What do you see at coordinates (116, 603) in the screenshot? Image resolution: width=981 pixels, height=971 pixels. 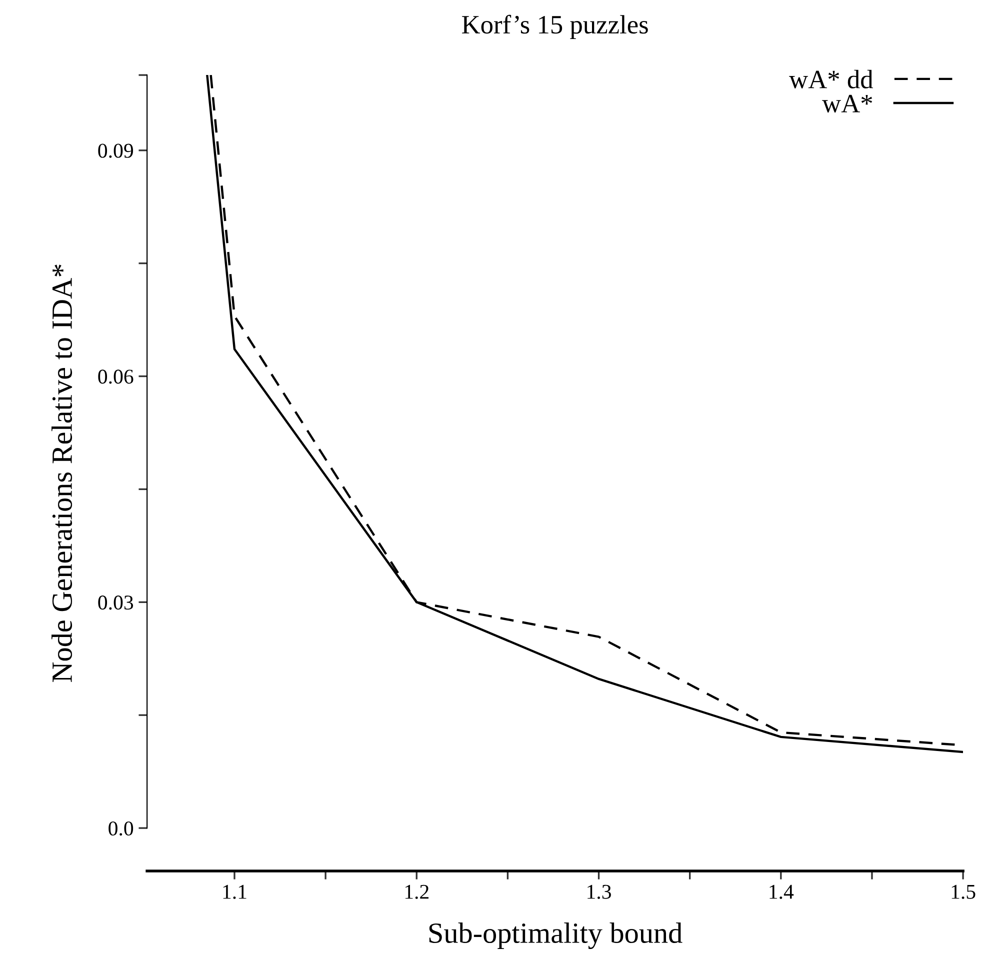 I see `y-tick-label: 0.03` at bounding box center [116, 603].